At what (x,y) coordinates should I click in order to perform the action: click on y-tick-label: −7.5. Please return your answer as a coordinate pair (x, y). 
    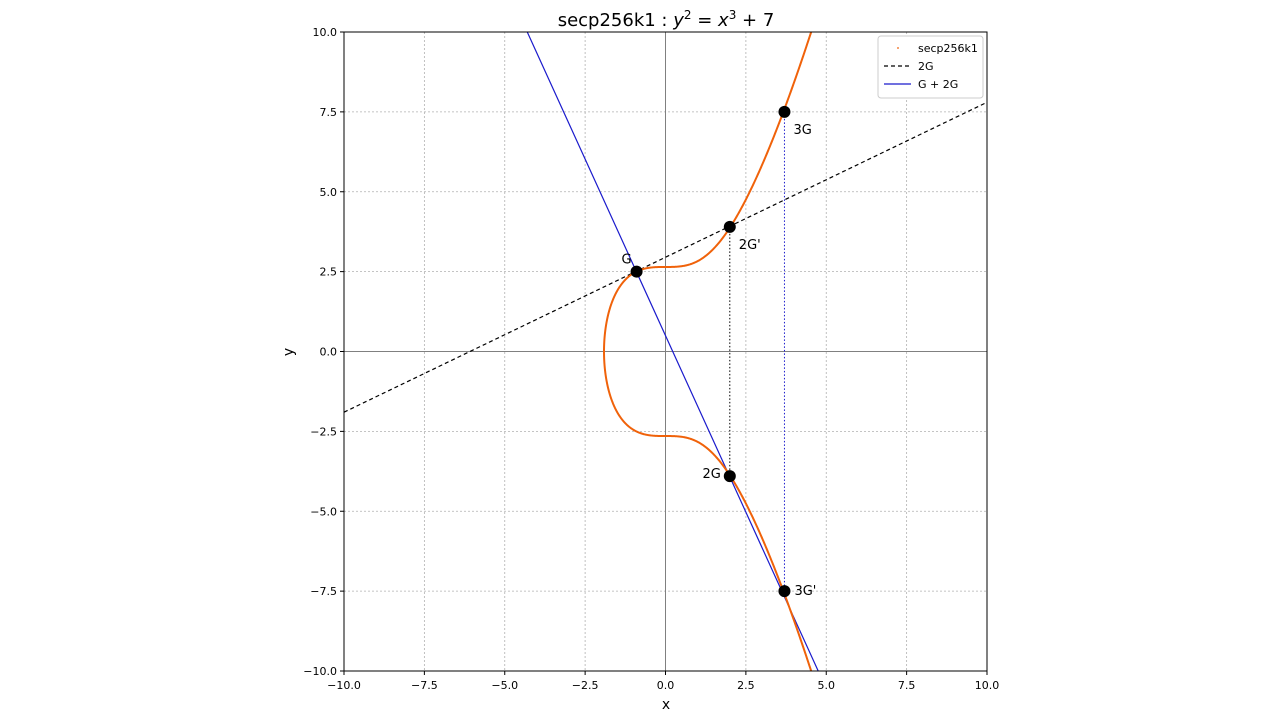
    Looking at the image, I should click on (323, 591).